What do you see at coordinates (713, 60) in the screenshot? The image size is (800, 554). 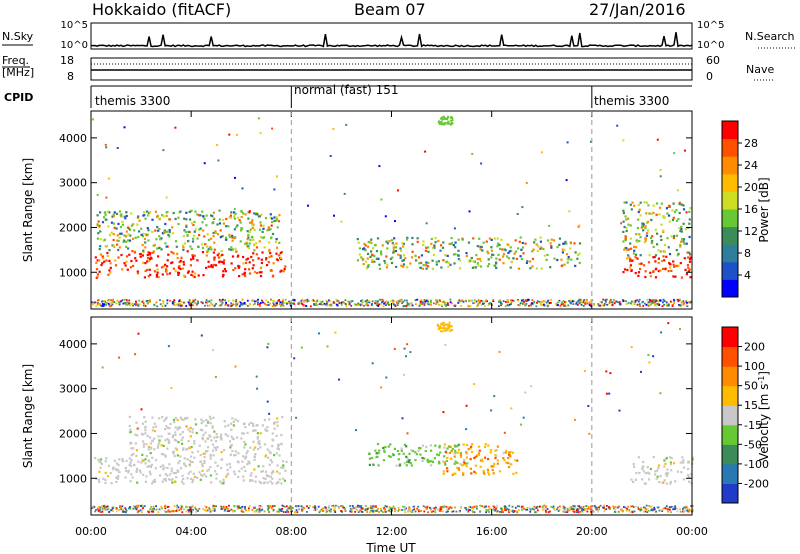 I see `nave-tick-high: 60` at bounding box center [713, 60].